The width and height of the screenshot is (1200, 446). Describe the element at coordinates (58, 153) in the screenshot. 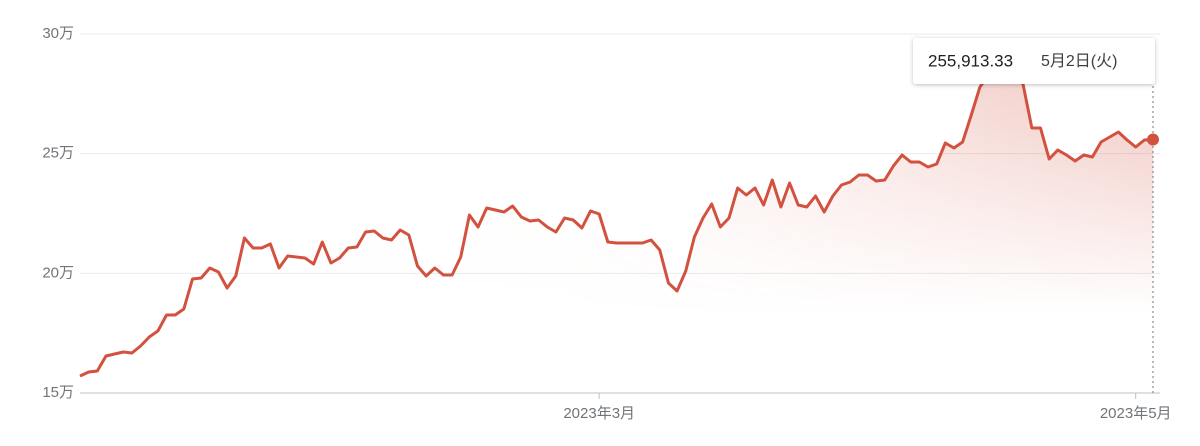

I see `y-tick-label: 25万` at that location.